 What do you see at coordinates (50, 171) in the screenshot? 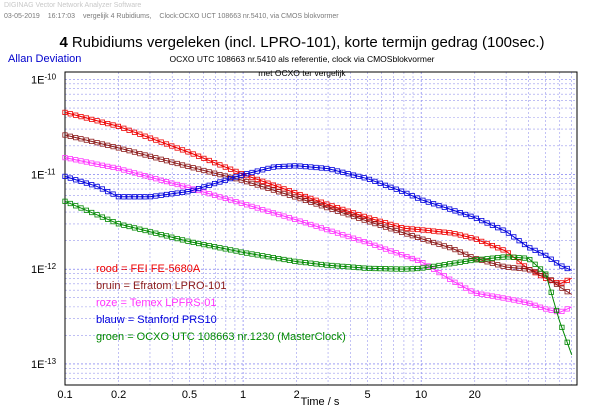
I see `y-tick-exponent: -11` at bounding box center [50, 171].